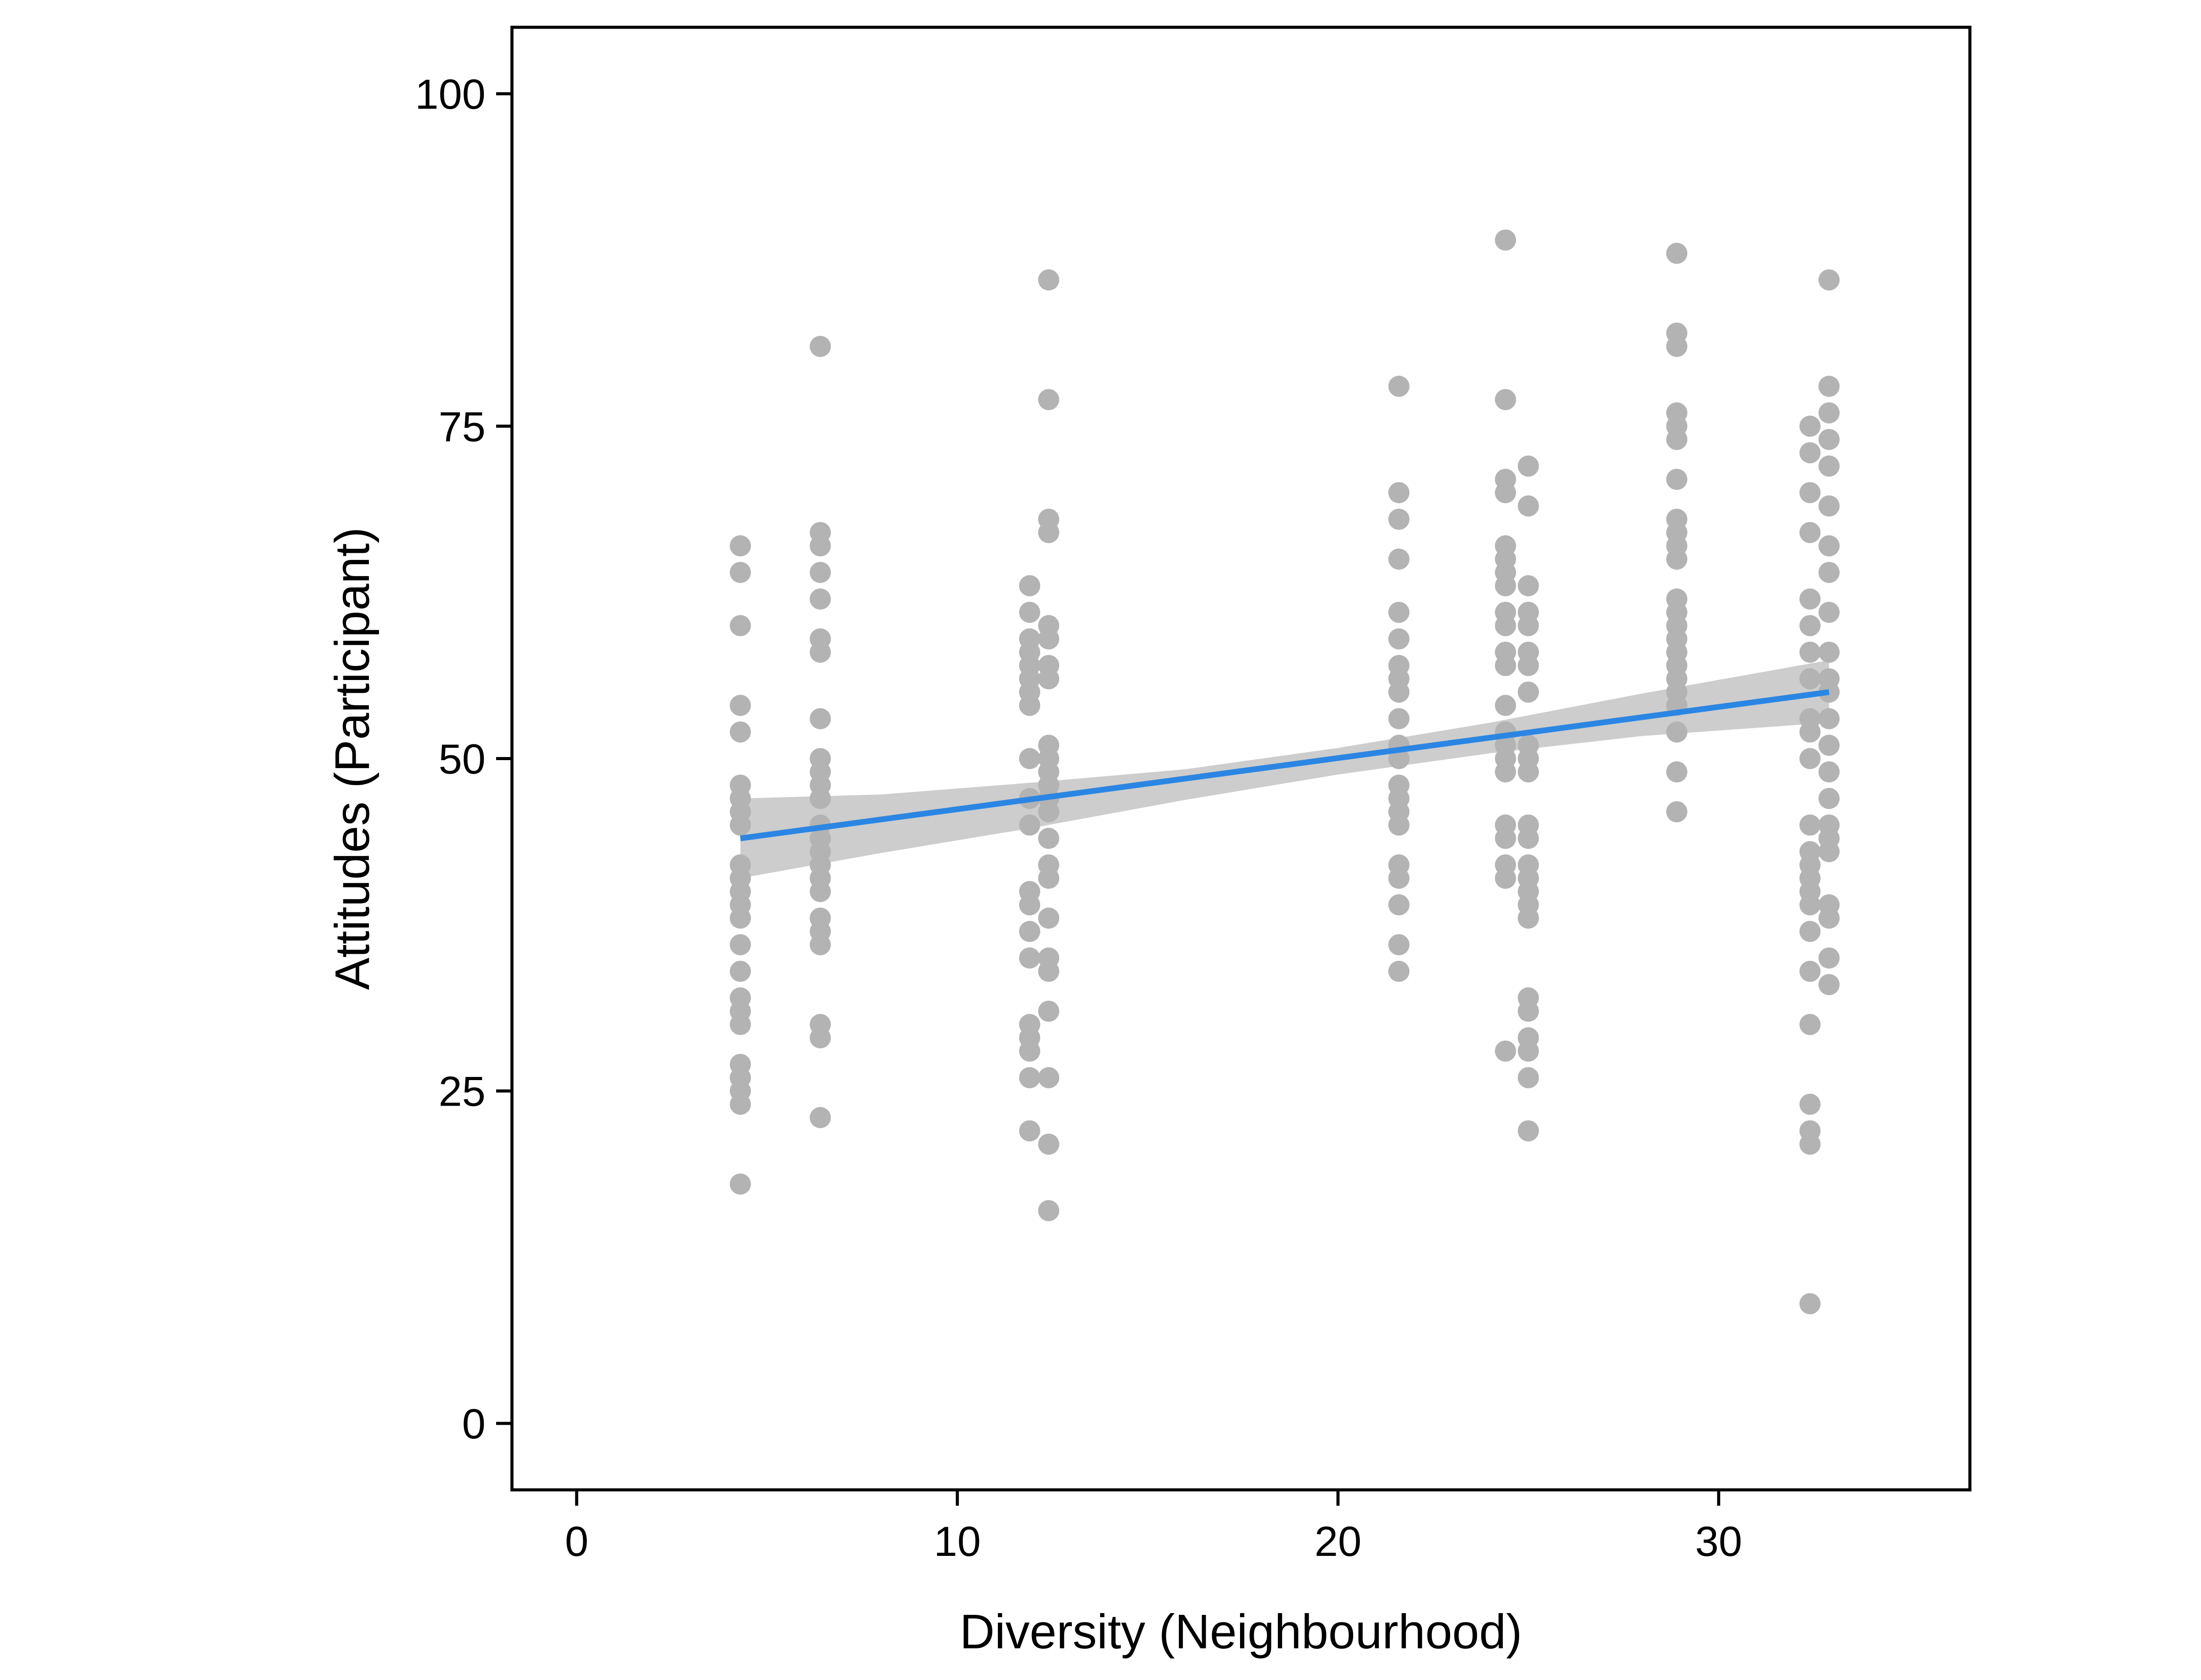 This screenshot has width=2201, height=1680. I want to click on y-axis-title: Attitudes (Participant), so click(352, 759).